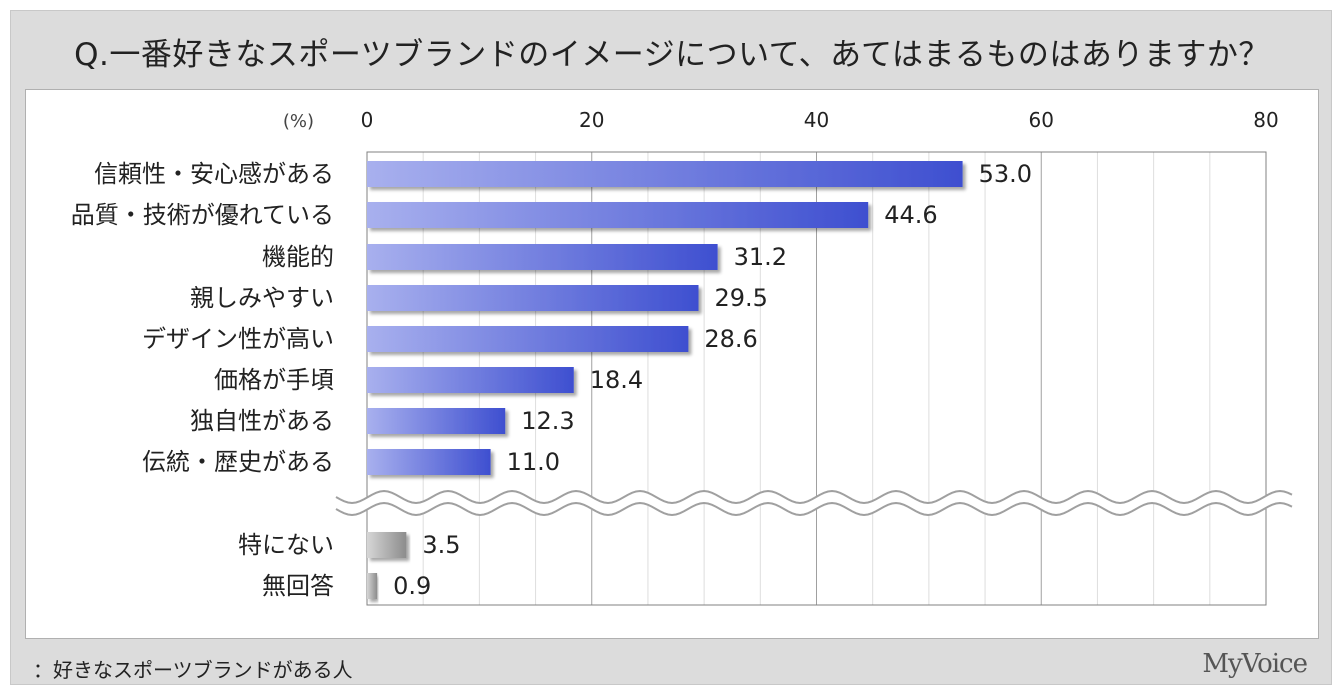  What do you see at coordinates (814, 497) in the screenshot?
I see `break-line-upper` at bounding box center [814, 497].